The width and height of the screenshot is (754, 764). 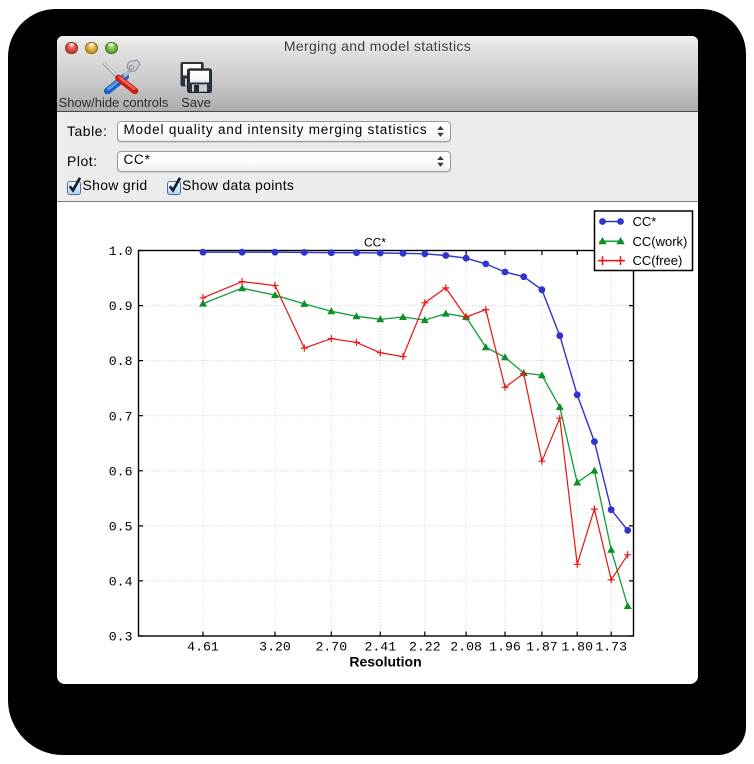 I want to click on svg-text: 2.22, so click(x=425, y=647).